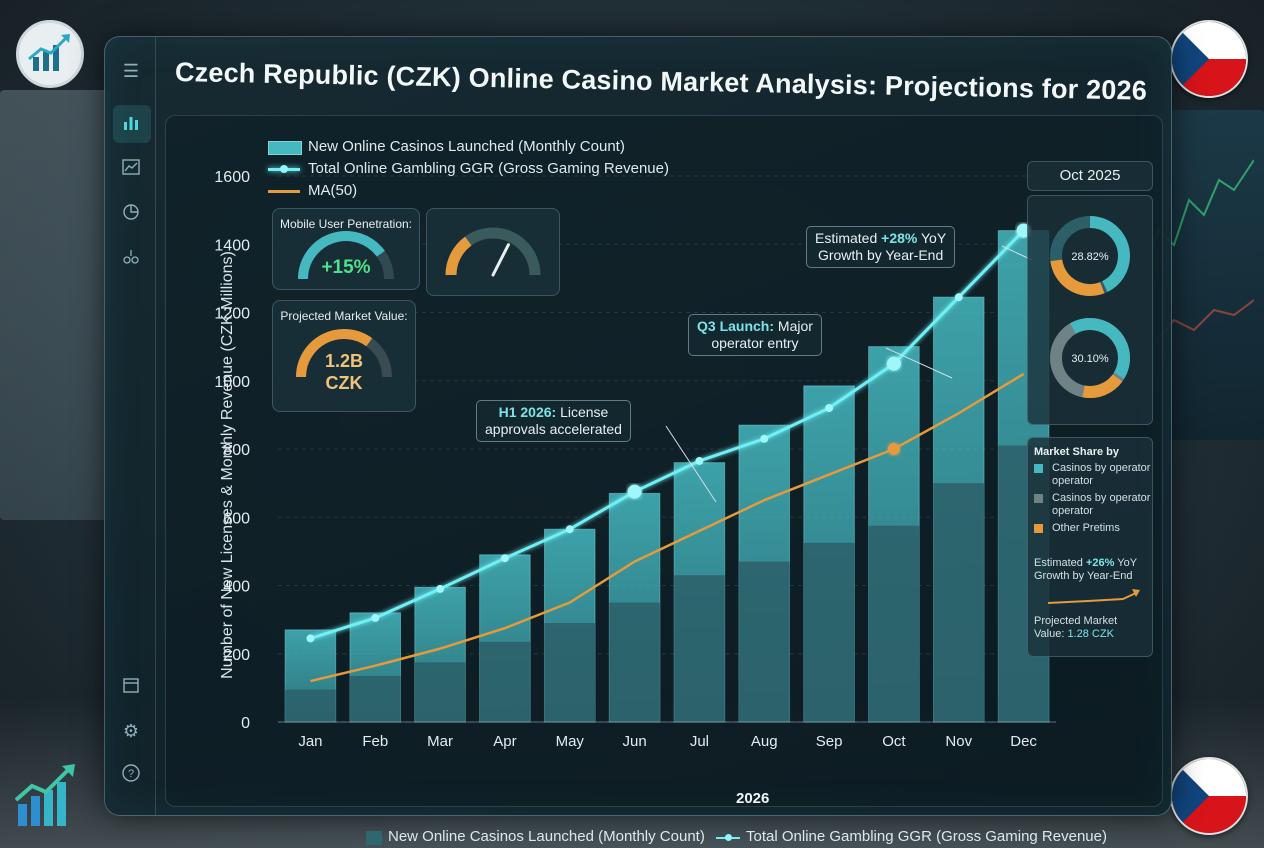  Describe the element at coordinates (1101, 468) in the screenshot. I see `market-share-label: Casinos by operator` at that location.